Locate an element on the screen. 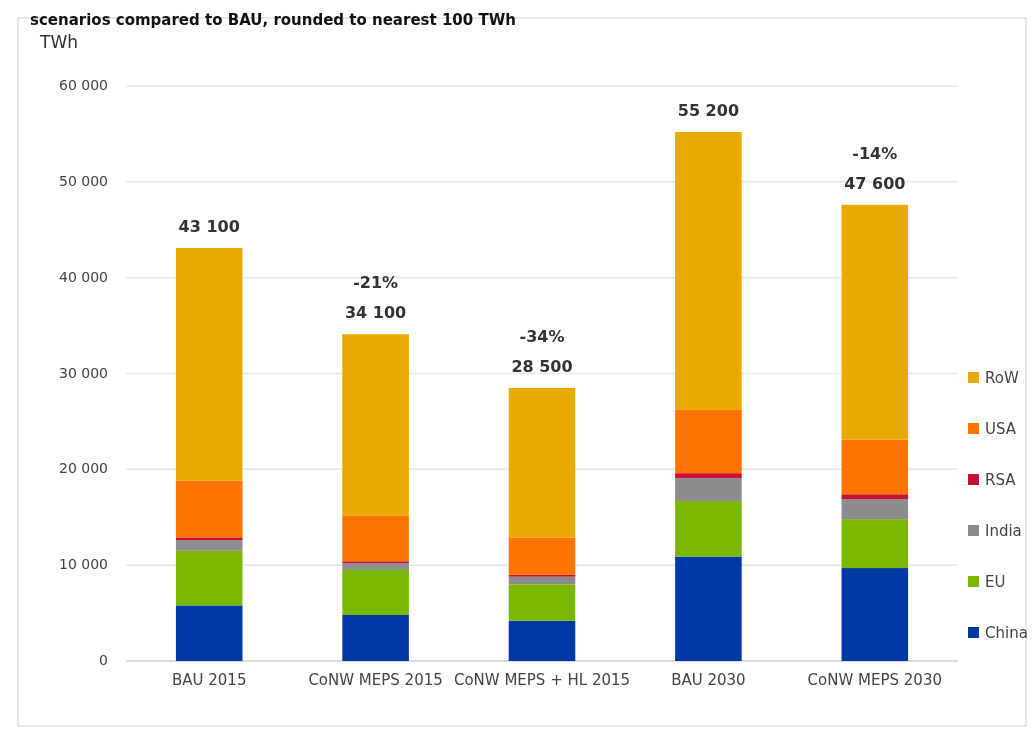 This screenshot has width=1035, height=735. total-label: 47 600 is located at coordinates (875, 183).